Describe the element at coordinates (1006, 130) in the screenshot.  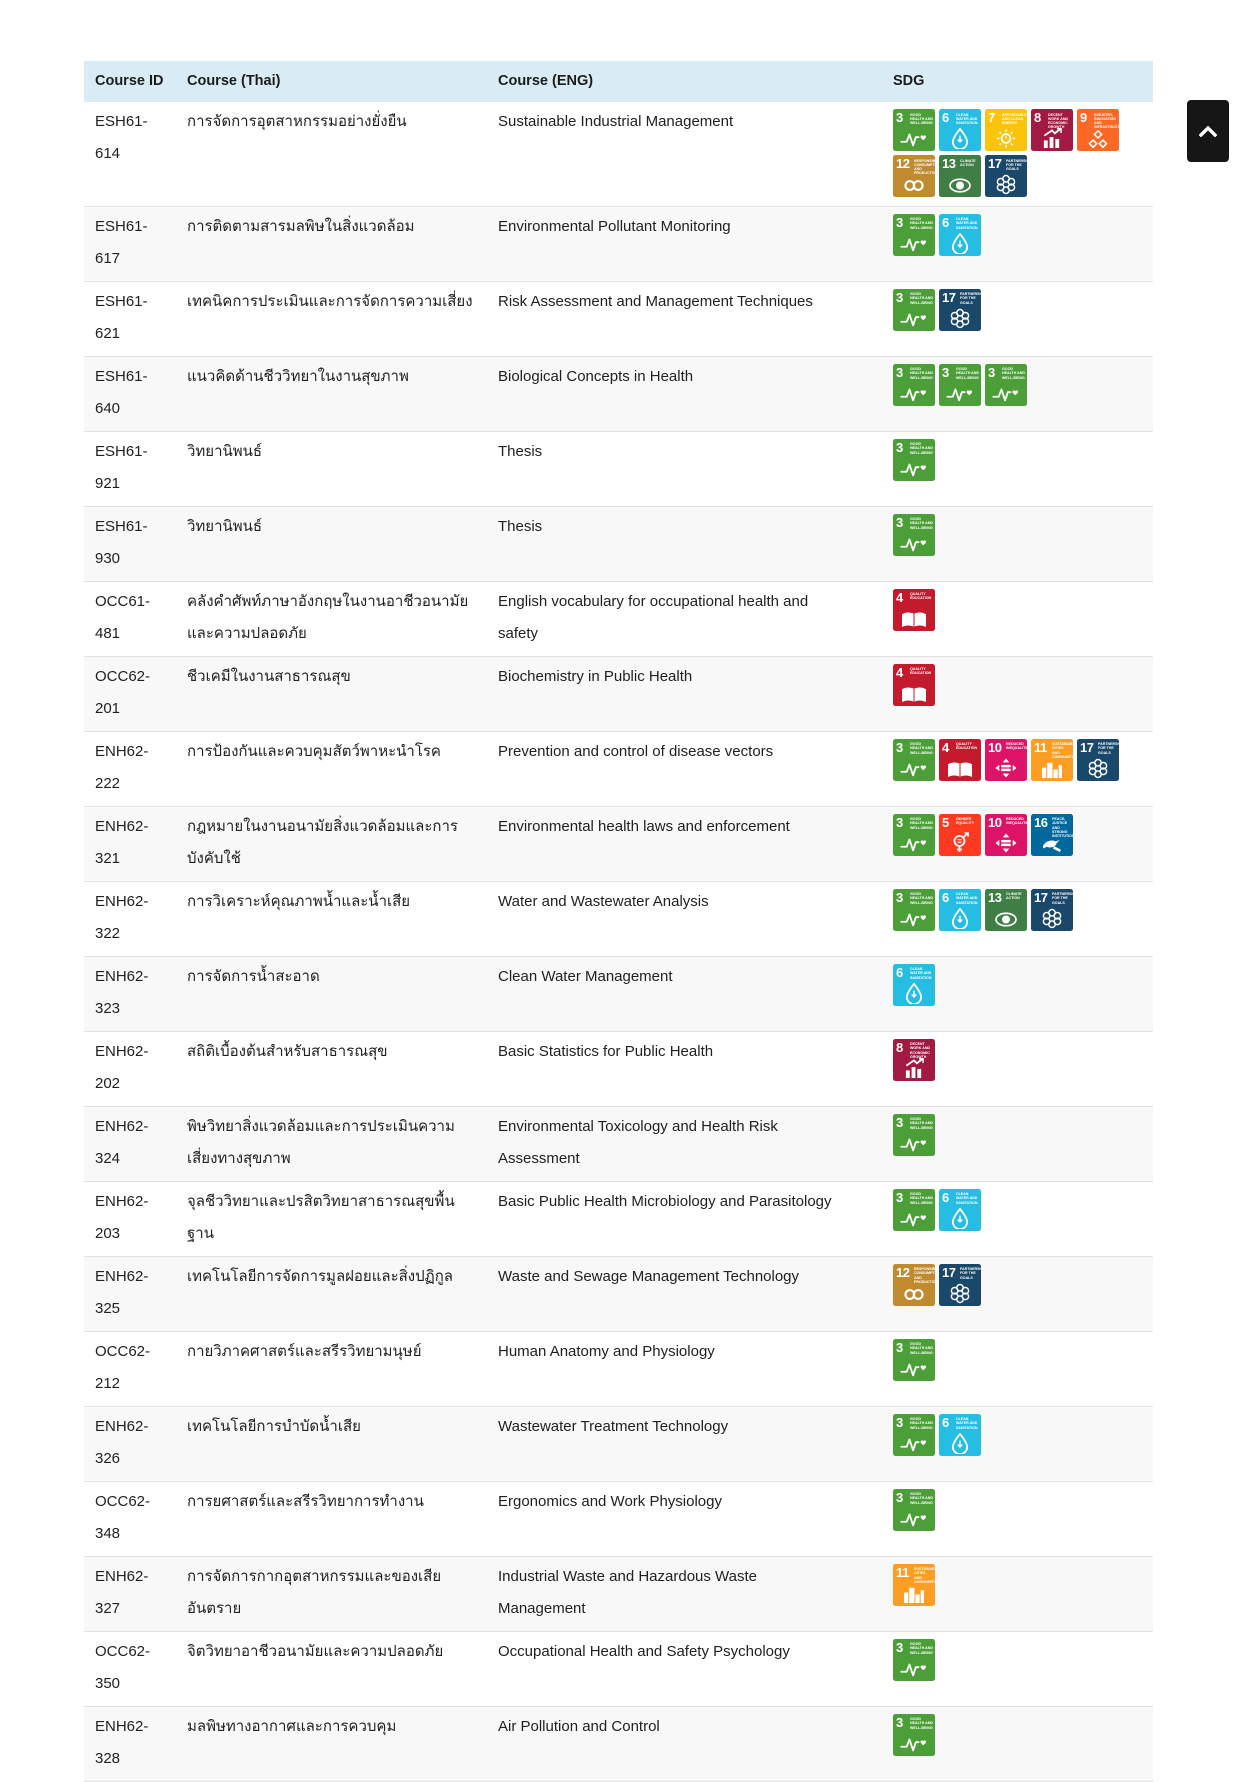
I see `sdg-7-icon: 7 Affordable and Clean Energy` at that location.